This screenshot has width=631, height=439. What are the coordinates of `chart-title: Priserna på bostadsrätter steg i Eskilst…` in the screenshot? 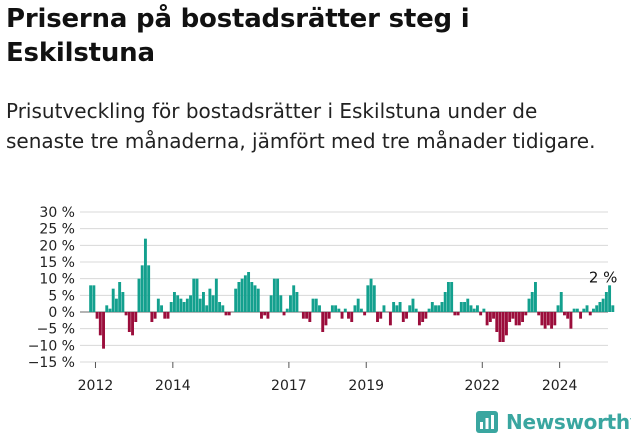 It's located at (238, 36).